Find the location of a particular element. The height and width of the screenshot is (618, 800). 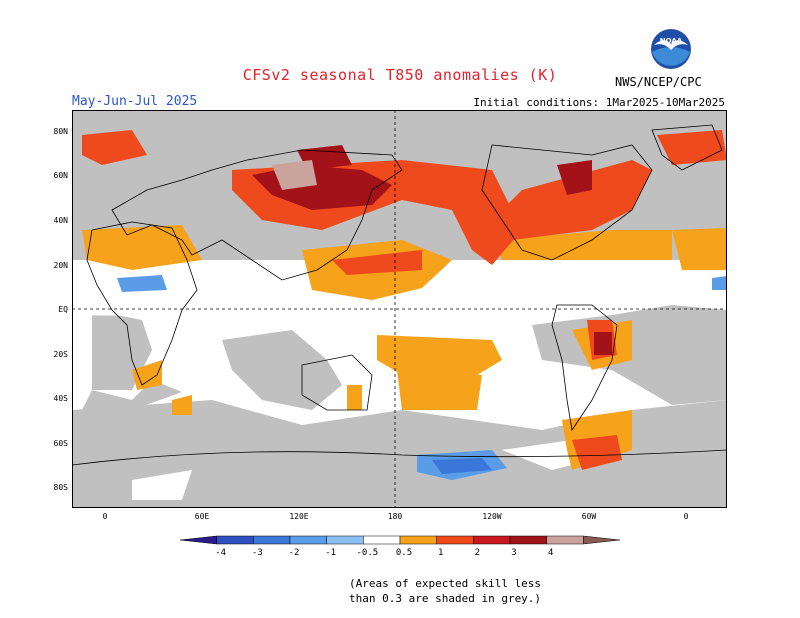

lon-label: 120W is located at coordinates (491, 516).